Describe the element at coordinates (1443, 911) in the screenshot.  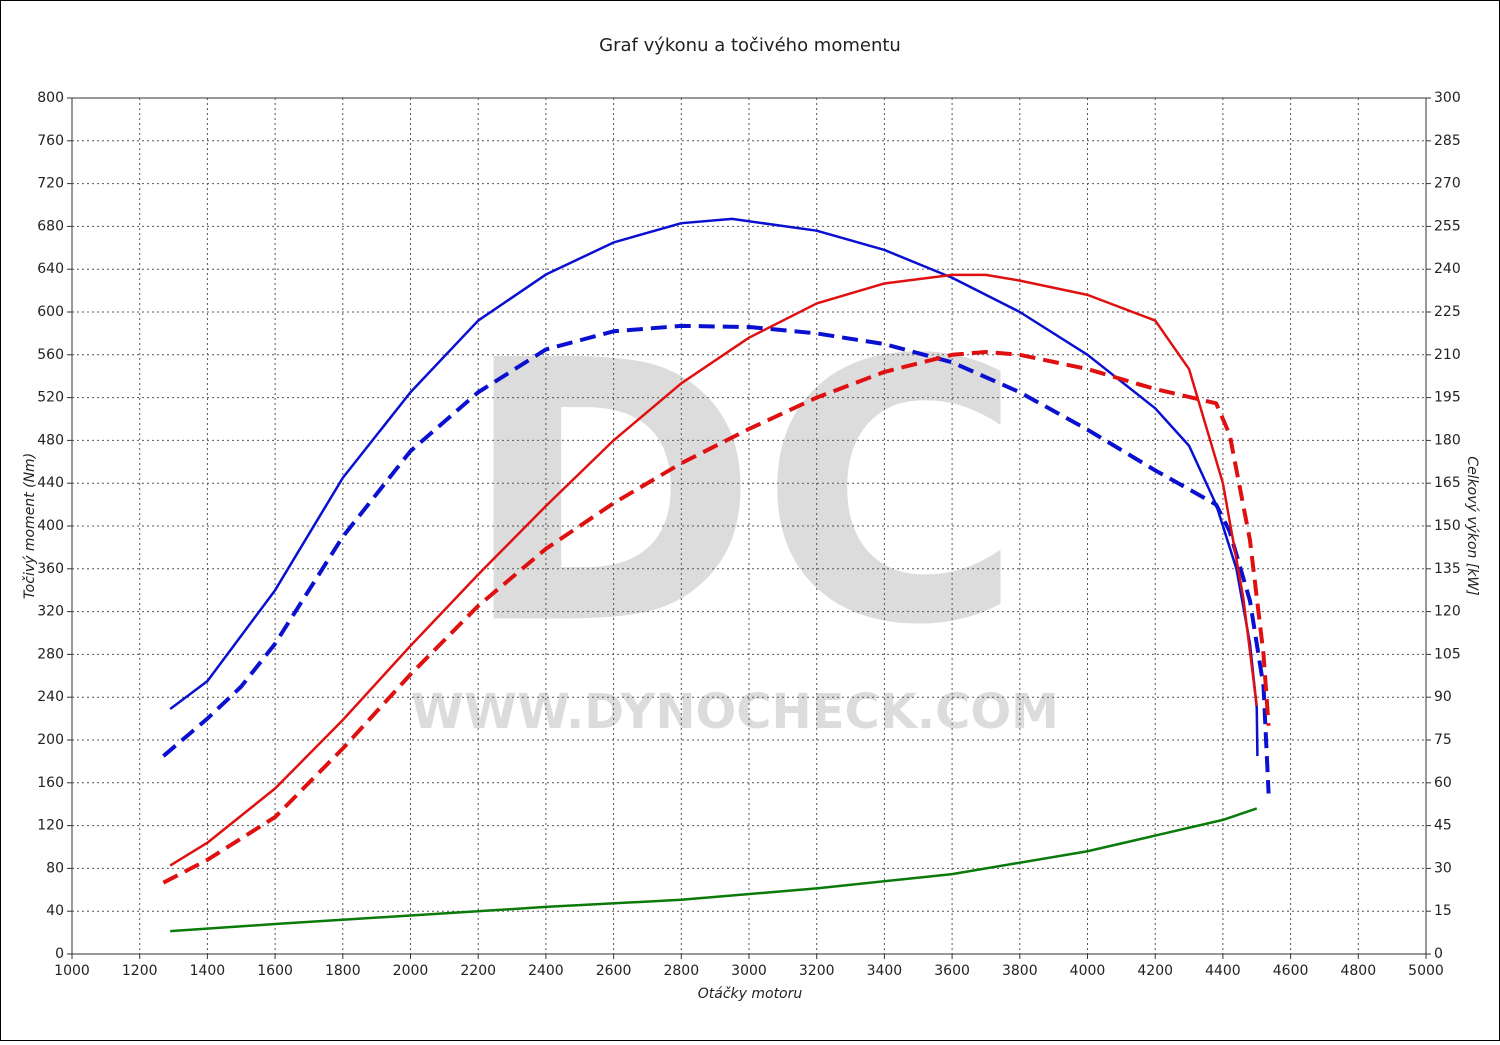
I see `y2-tick-label: 15` at that location.